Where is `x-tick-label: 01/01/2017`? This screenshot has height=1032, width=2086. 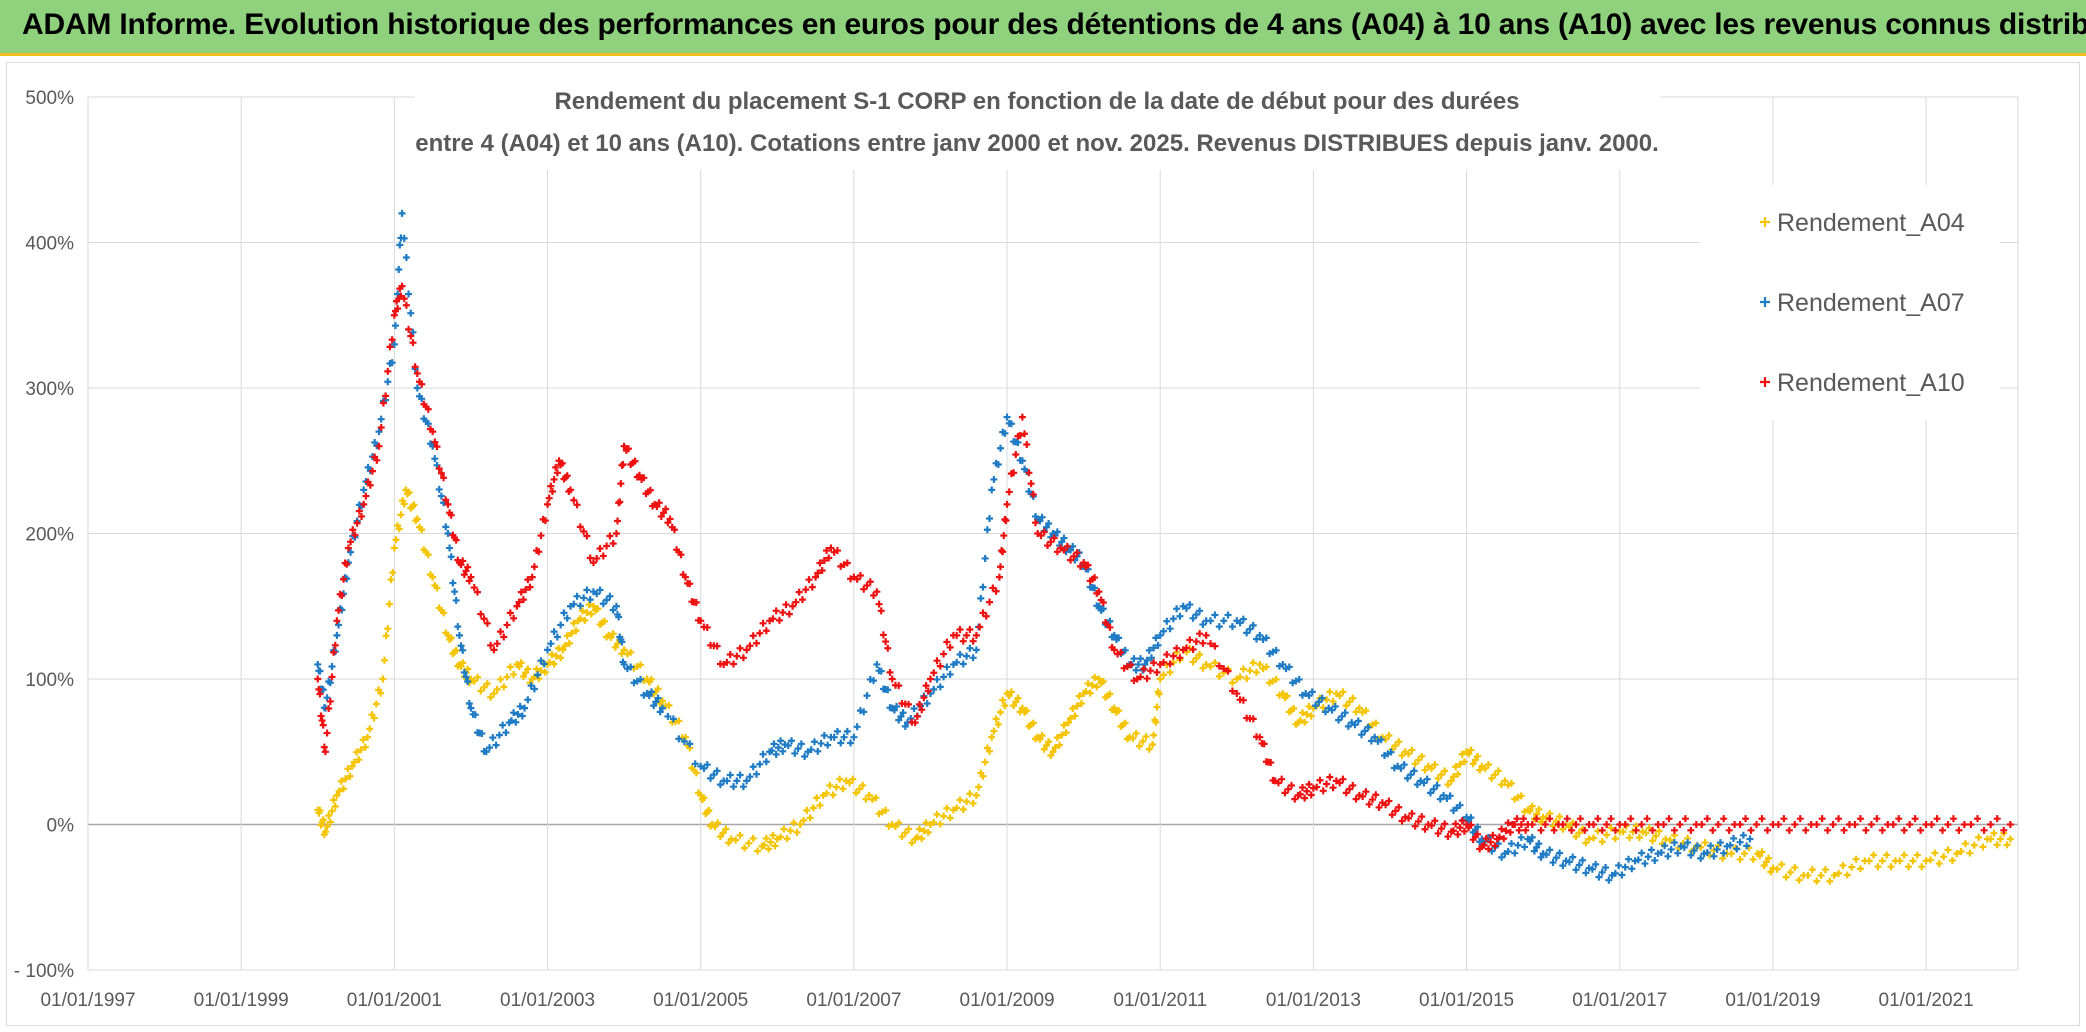
x-tick-label: 01/01/2017 is located at coordinates (1619, 1000).